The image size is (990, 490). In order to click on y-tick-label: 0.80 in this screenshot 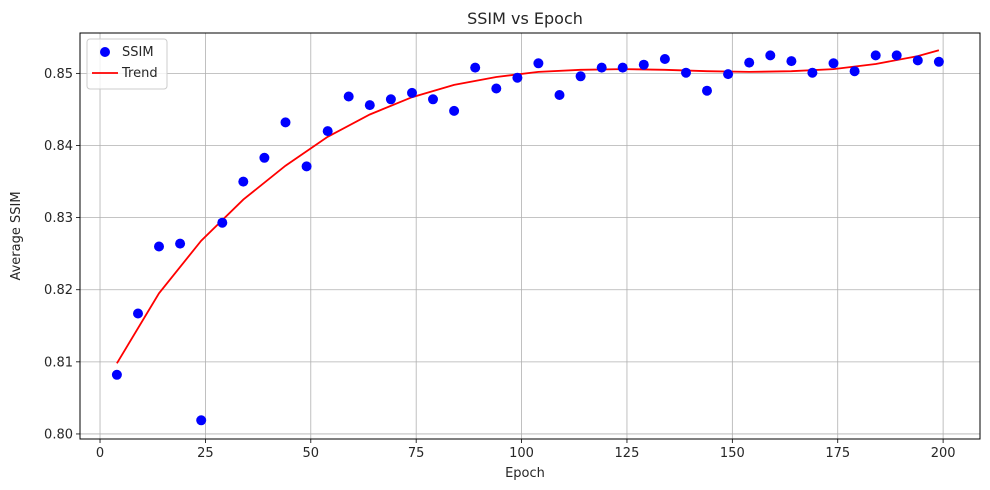, I will do `click(58, 434)`.